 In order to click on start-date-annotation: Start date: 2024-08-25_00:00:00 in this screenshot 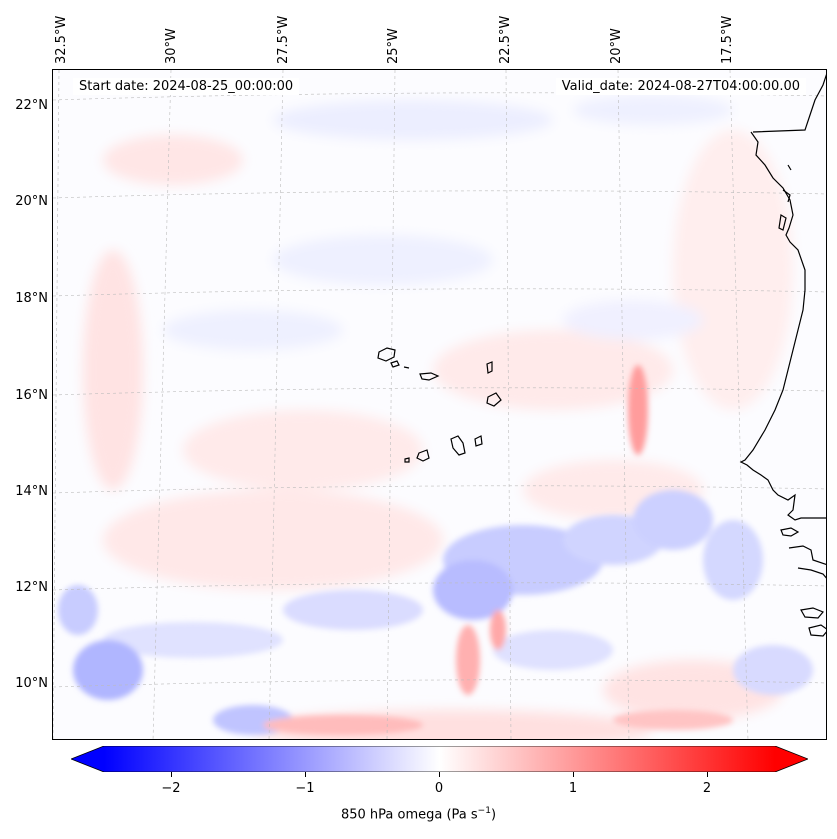, I will do `click(186, 86)`.